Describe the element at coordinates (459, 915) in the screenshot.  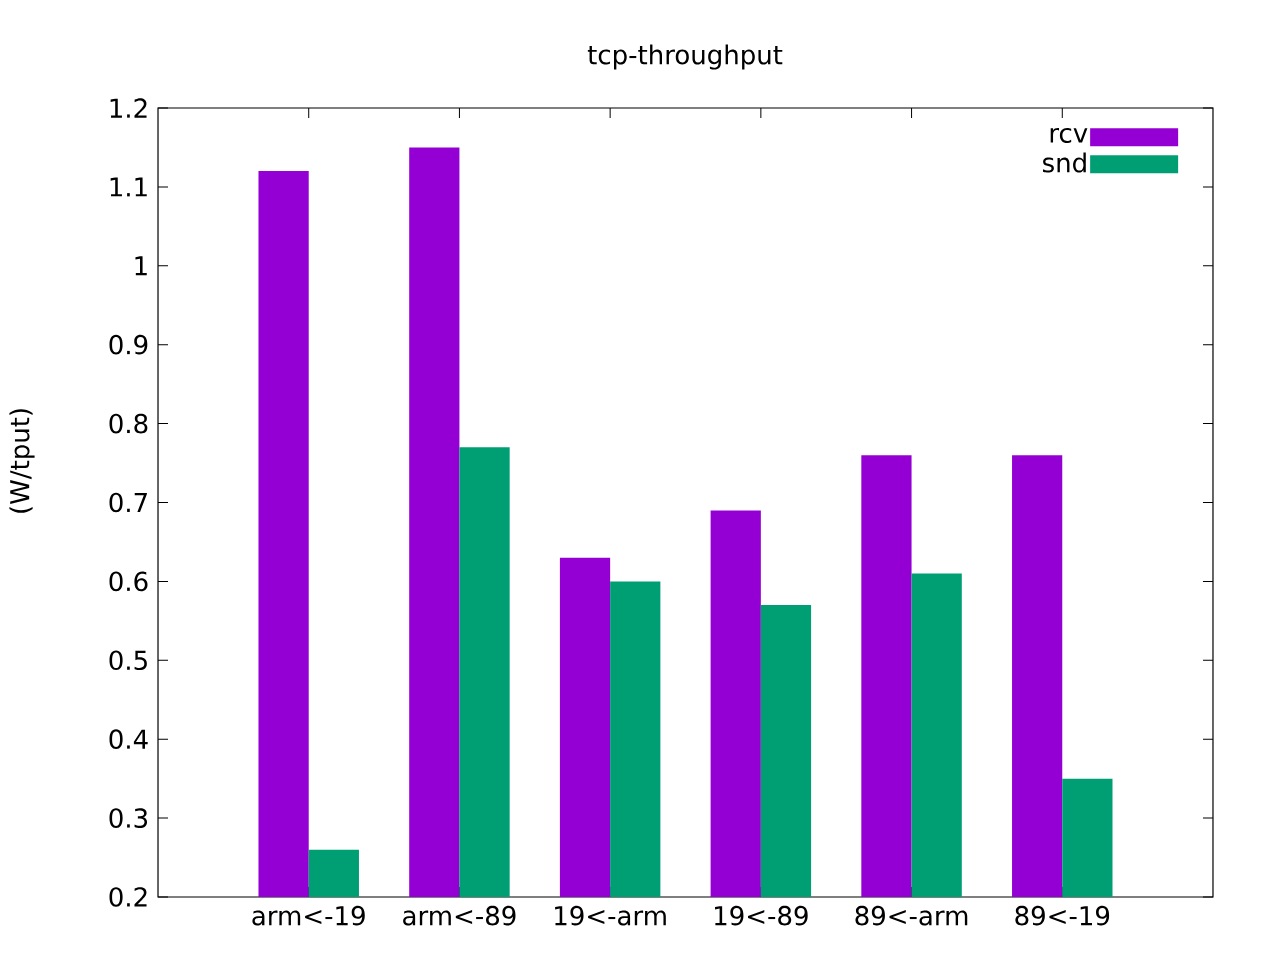
I see `x-tick-label: arm<-89` at that location.